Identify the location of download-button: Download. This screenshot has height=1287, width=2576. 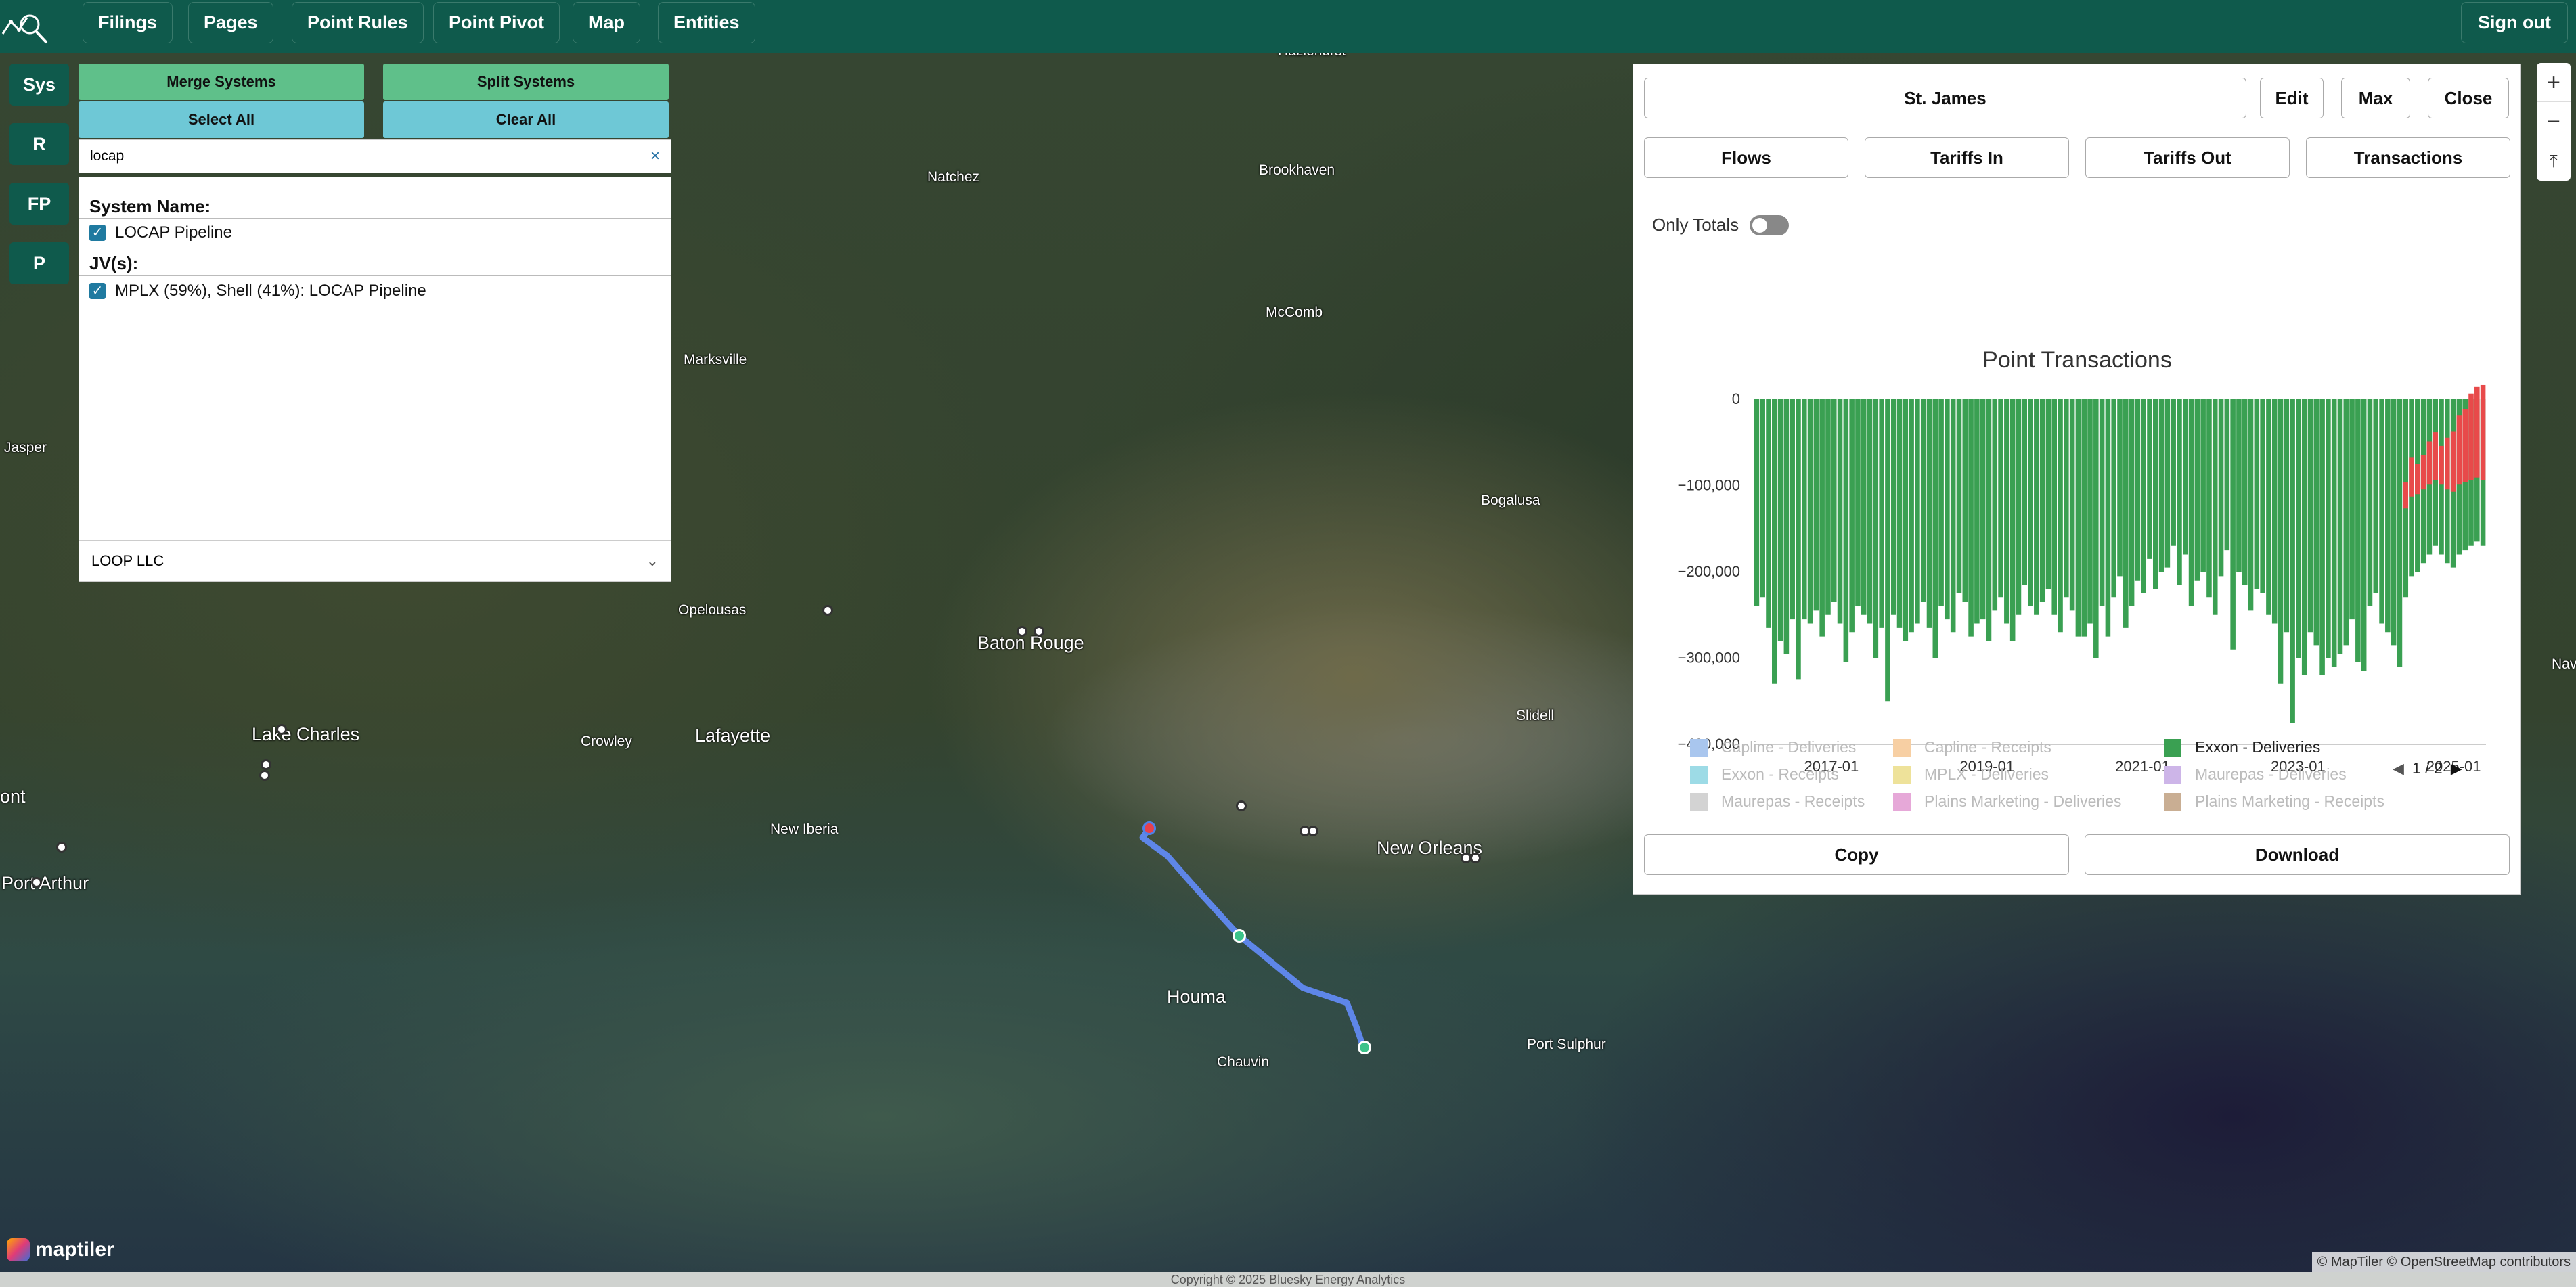
(2297, 854).